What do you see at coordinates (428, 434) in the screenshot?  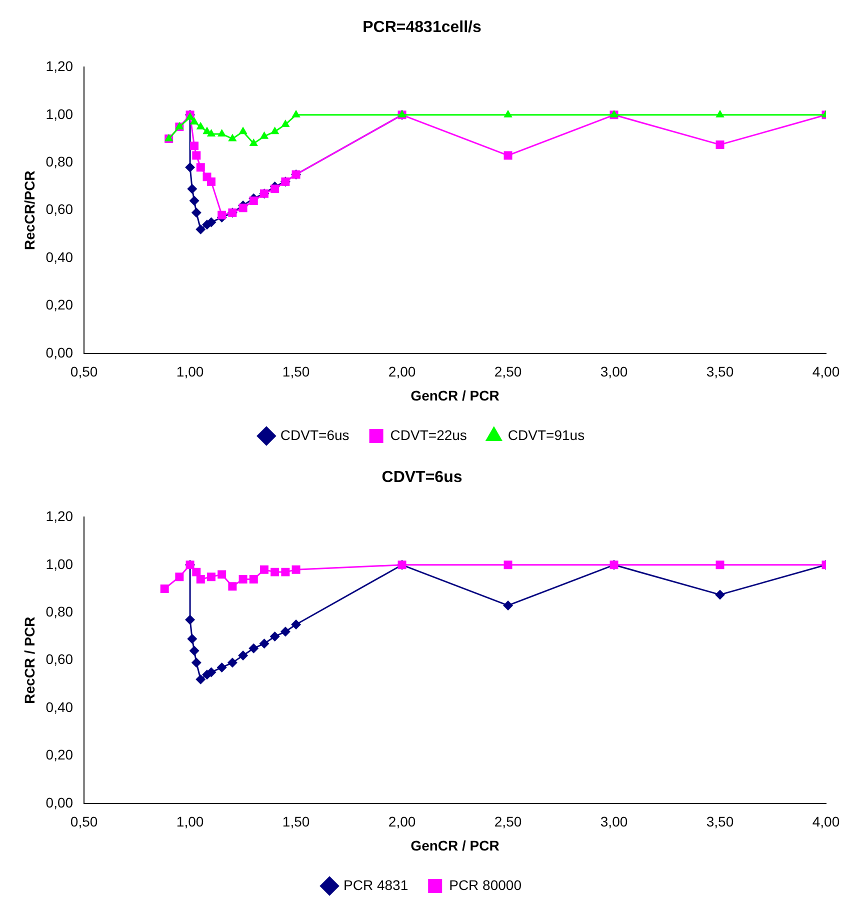 I see `legend-label: CDVT=22us` at bounding box center [428, 434].